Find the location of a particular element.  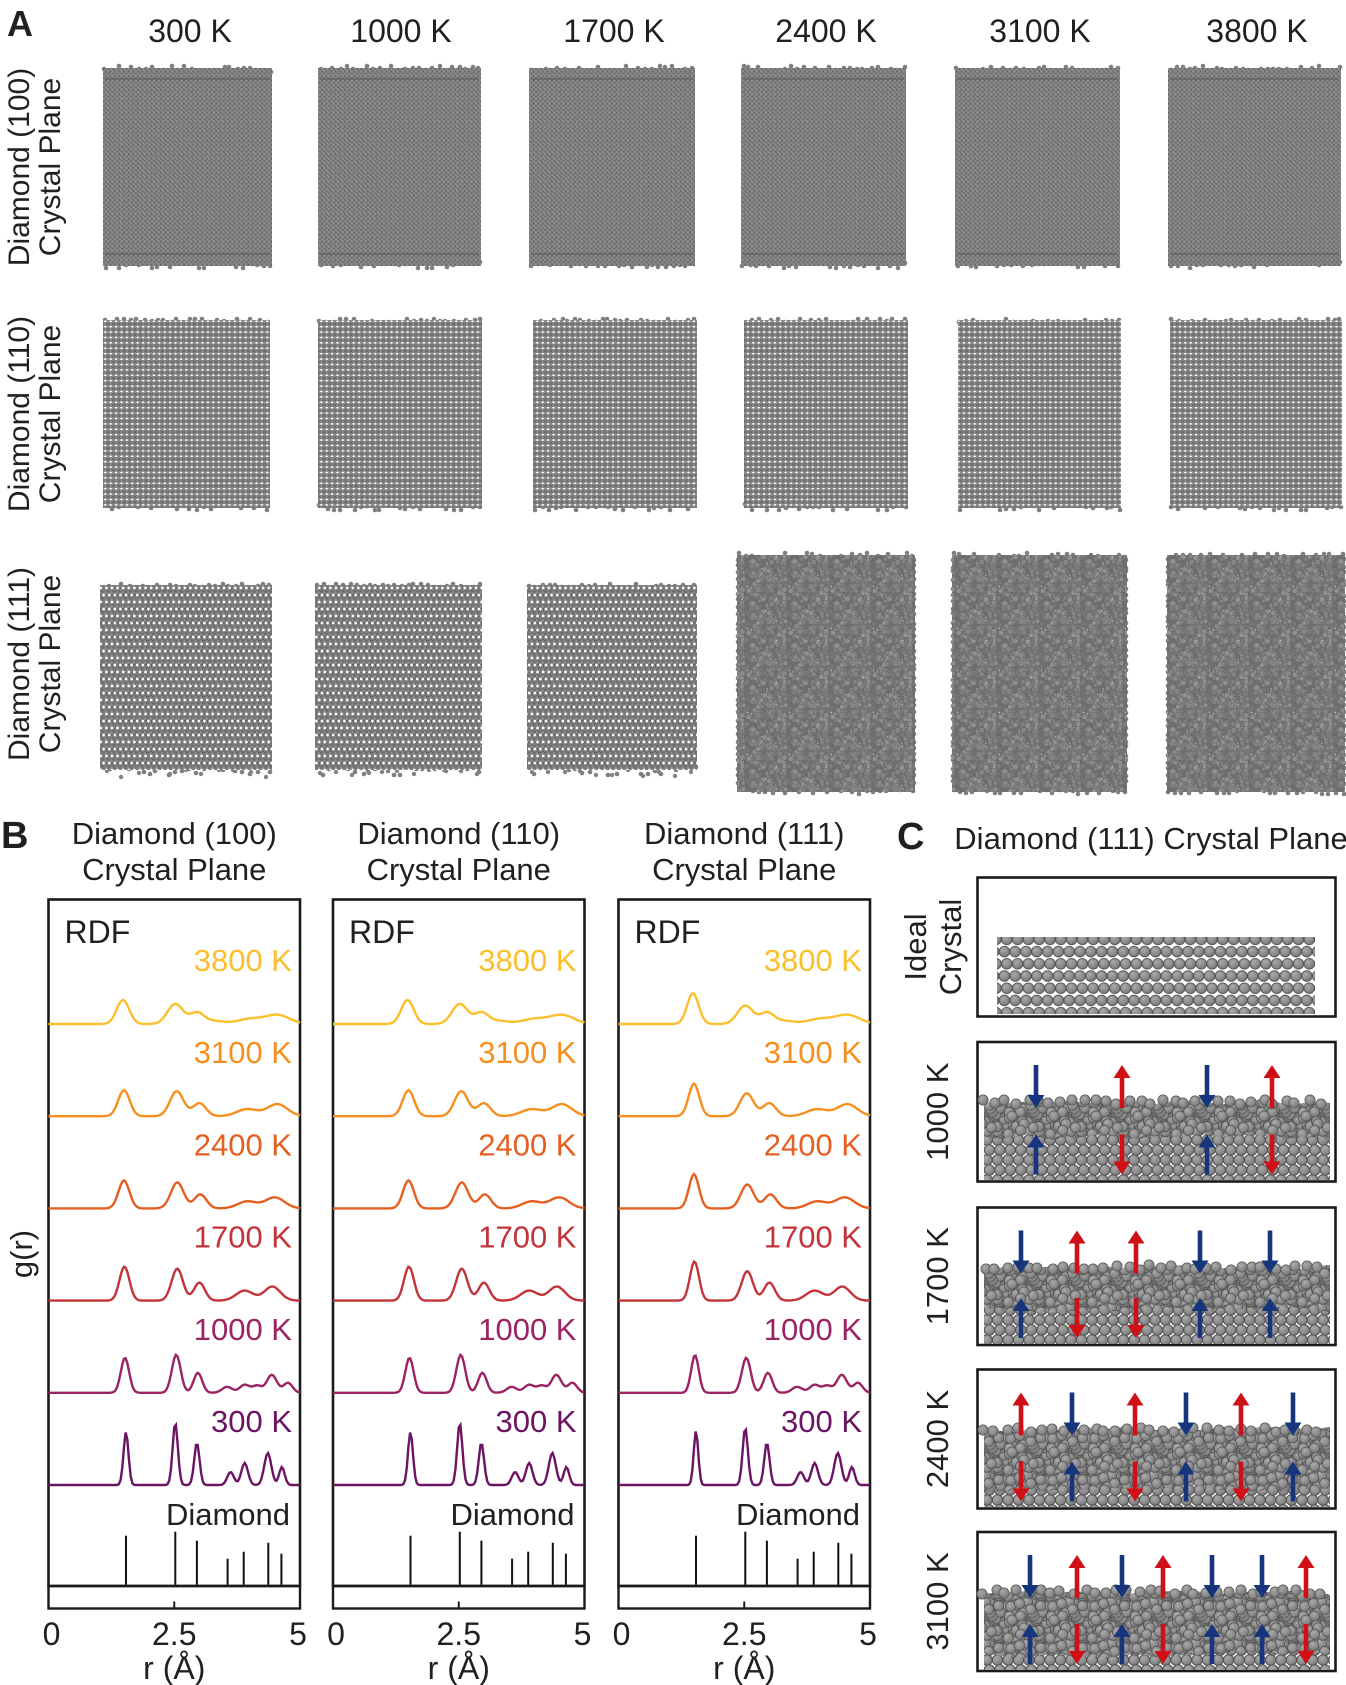

svg-text: Ideal is located at coordinates (915, 946).